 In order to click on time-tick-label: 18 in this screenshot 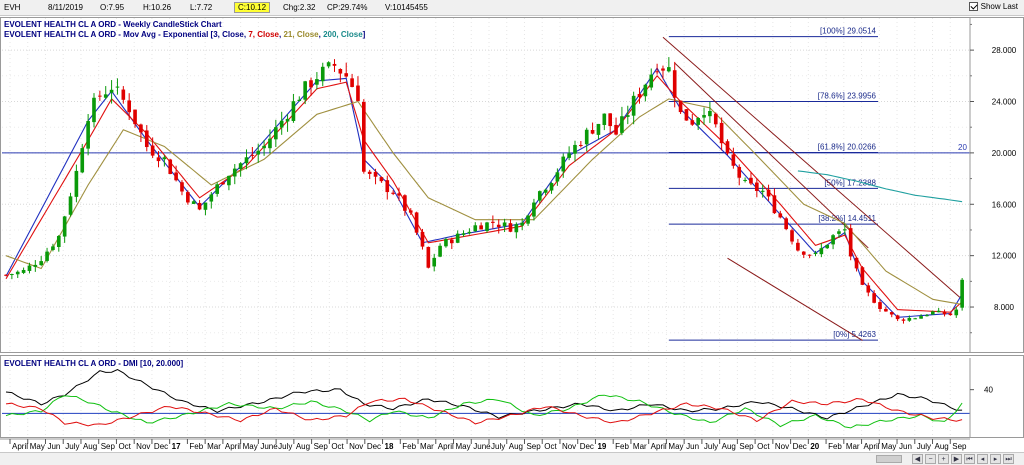, I will do `click(389, 446)`.